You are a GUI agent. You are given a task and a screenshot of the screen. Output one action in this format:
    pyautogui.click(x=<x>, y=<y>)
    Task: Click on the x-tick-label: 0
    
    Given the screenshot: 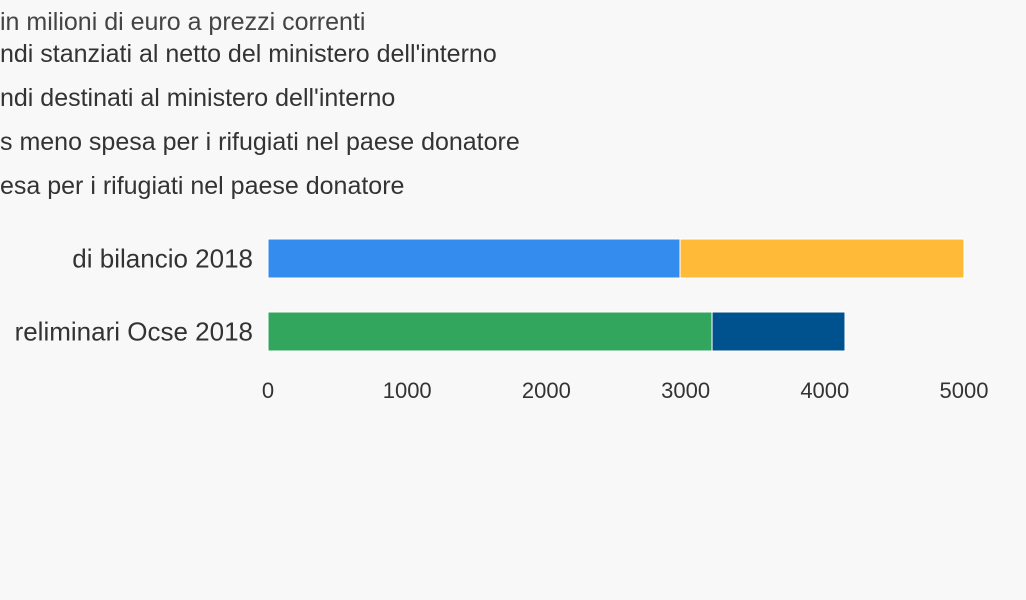 What is the action you would take?
    pyautogui.click(x=268, y=390)
    